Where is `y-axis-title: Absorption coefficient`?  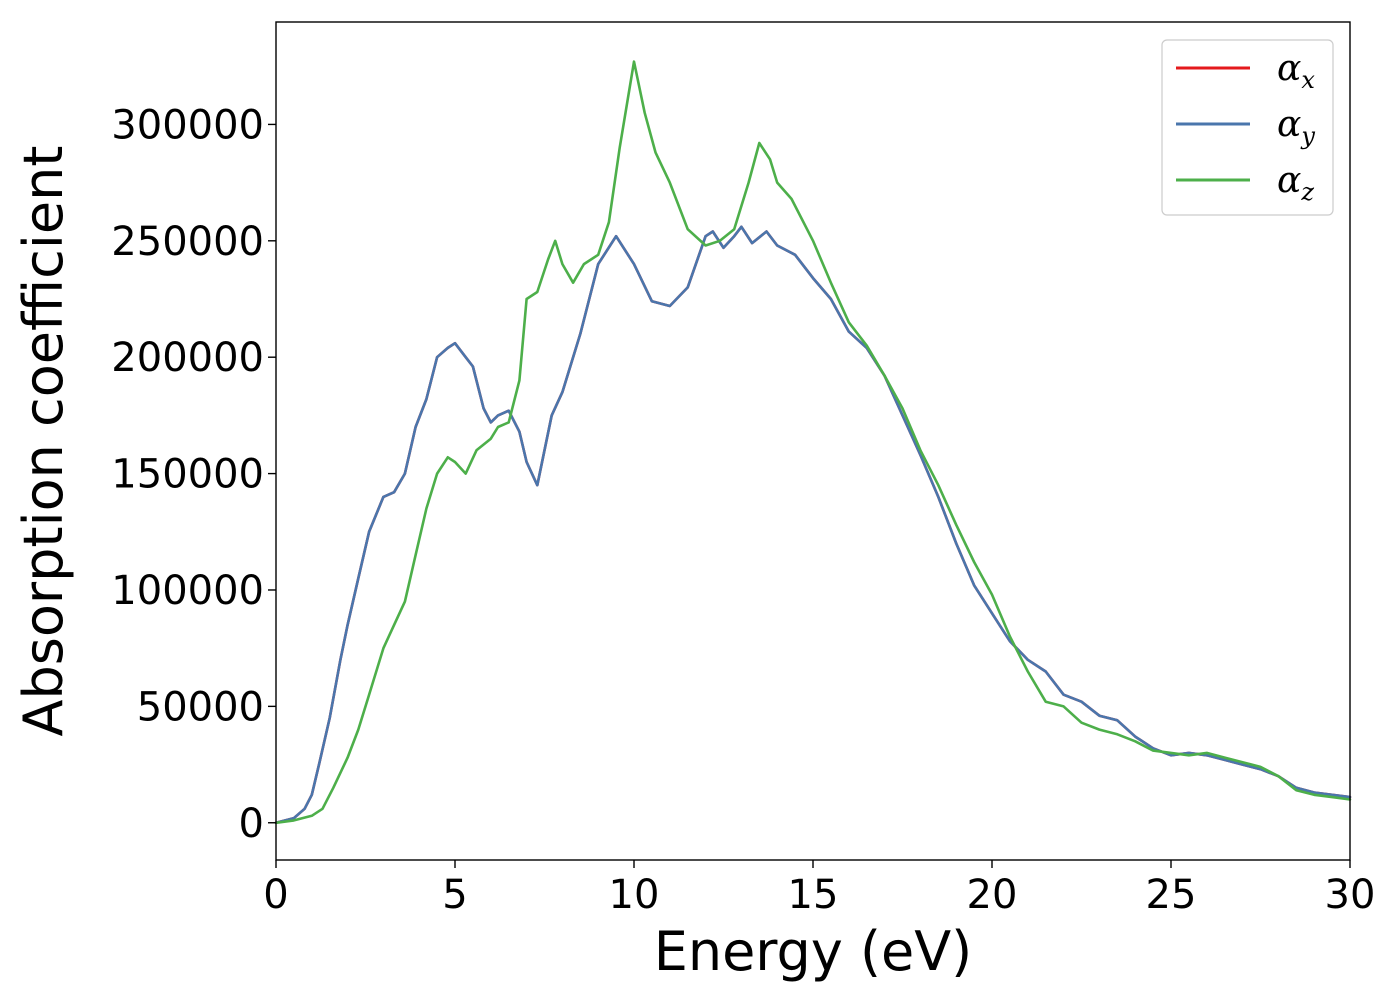 y-axis-title: Absorption coefficient is located at coordinates (43, 441).